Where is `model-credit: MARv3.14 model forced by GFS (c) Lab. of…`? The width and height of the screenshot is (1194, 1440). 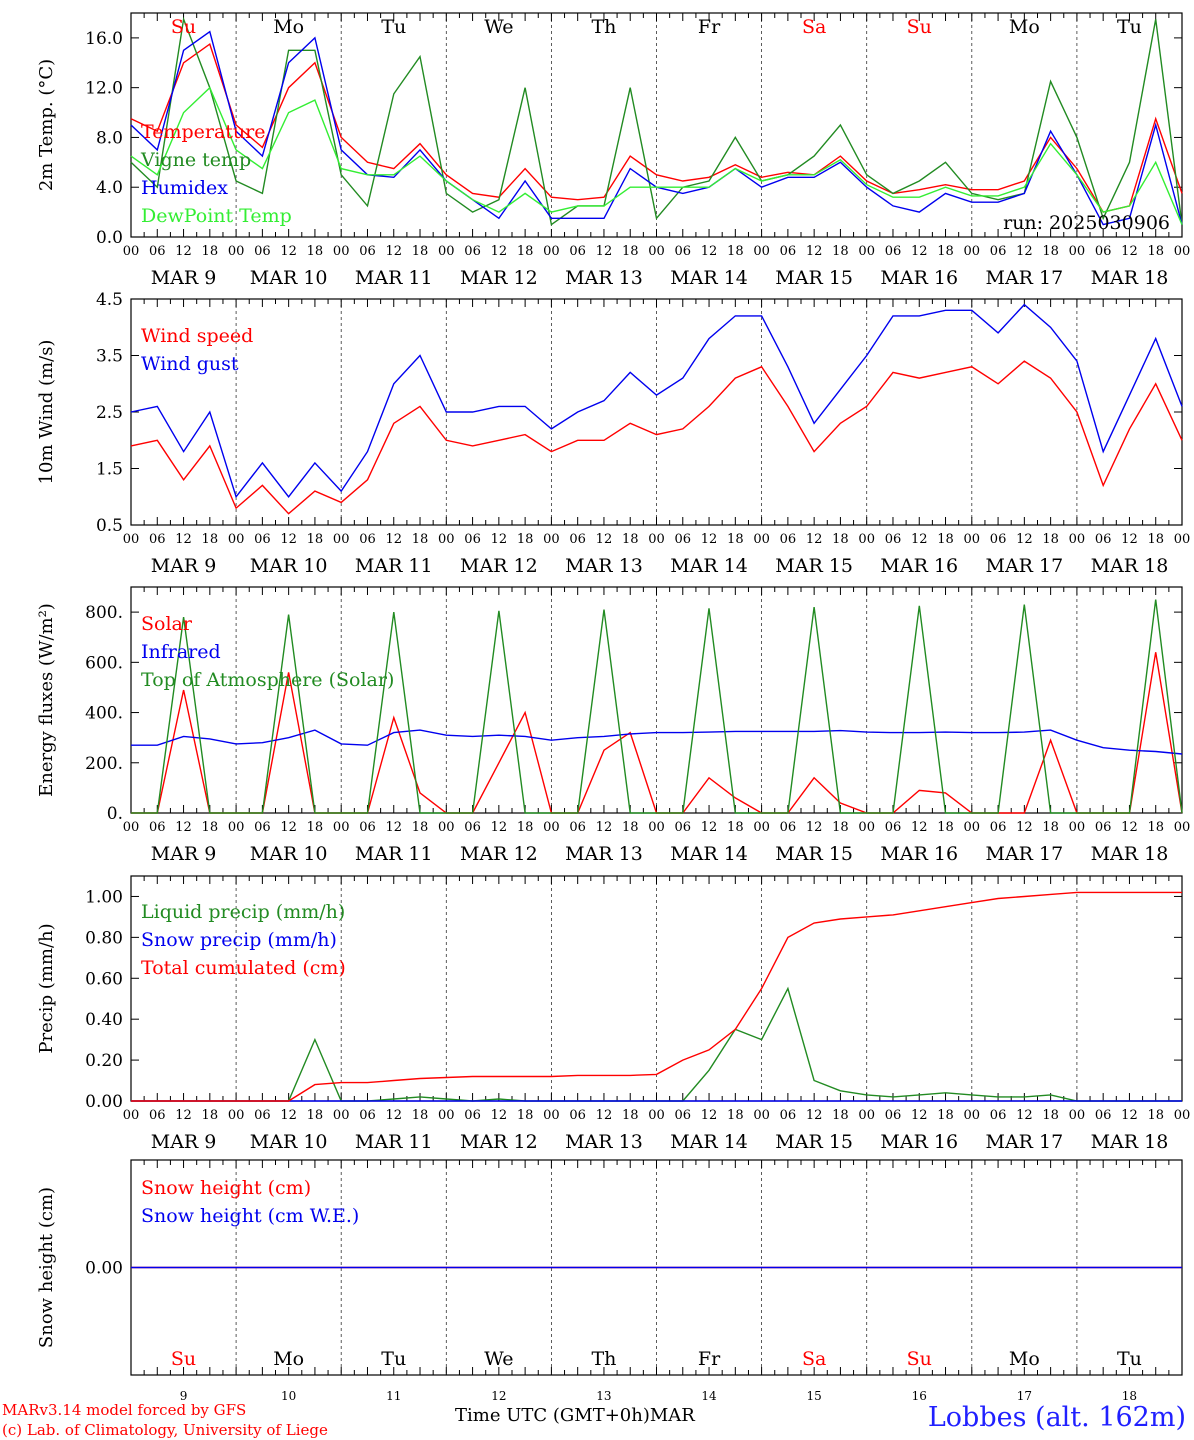
model-credit: MARv3.14 model forced by GFS (c) Lab. of… is located at coordinates (165, 1420).